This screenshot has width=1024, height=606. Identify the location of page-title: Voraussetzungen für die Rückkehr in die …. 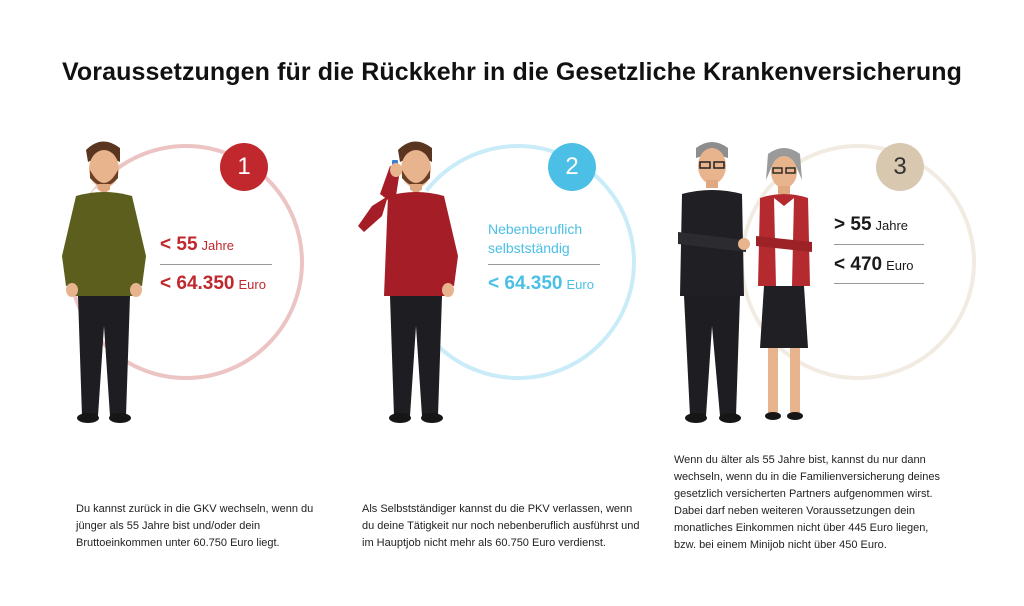
(512, 72).